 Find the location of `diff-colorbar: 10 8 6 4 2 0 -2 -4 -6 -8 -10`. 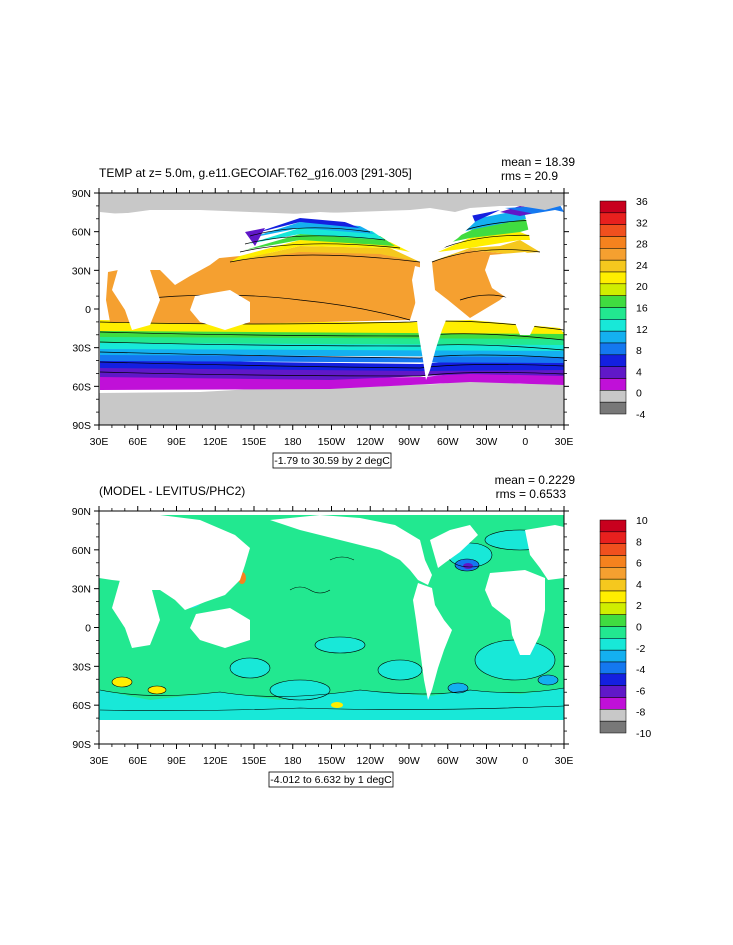

diff-colorbar: 10 8 6 4 2 0 -2 -4 -6 -8 -10 is located at coordinates (625, 627).